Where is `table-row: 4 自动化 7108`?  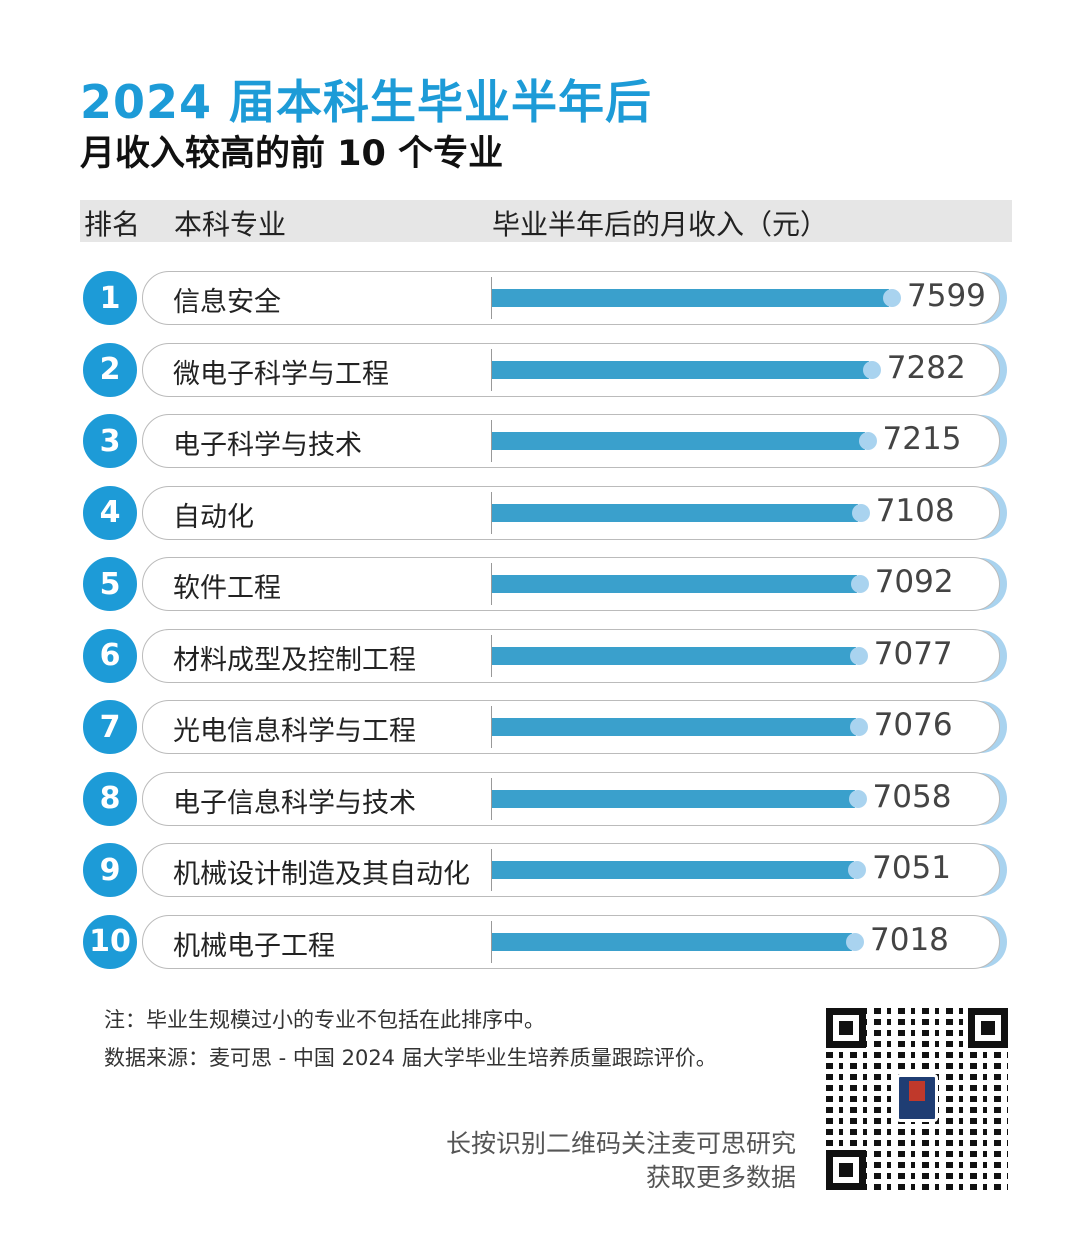 table-row: 4 自动化 7108 is located at coordinates (546, 512).